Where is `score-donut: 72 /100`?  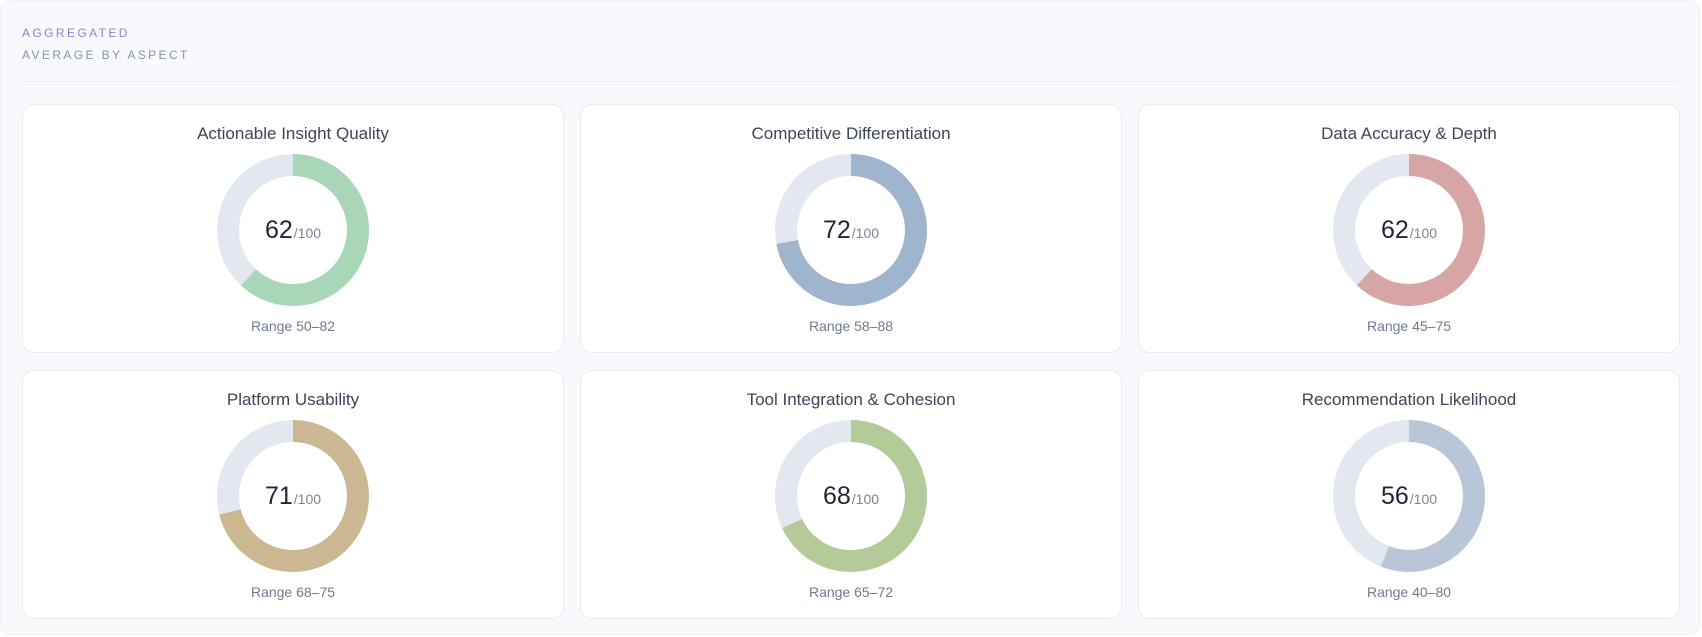 score-donut: 72 /100 is located at coordinates (851, 230).